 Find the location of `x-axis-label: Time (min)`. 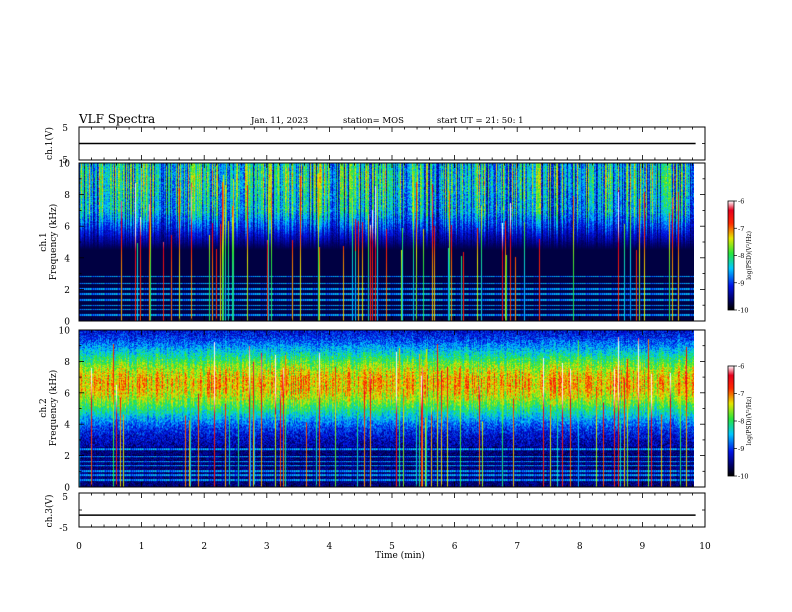

x-axis-label: Time (min) is located at coordinates (400, 555).